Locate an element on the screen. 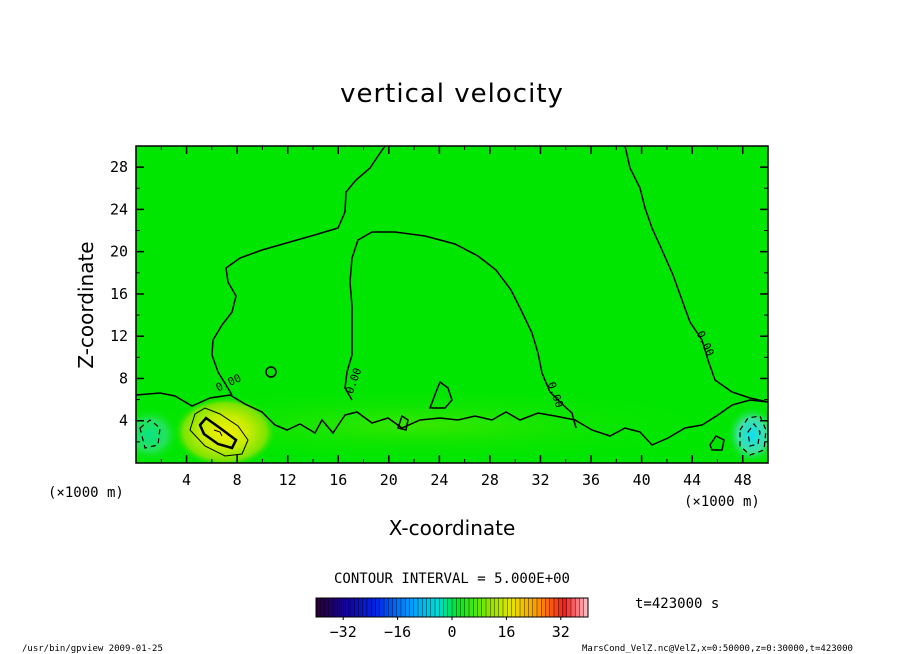 The width and height of the screenshot is (904, 654). updraft-core is located at coordinates (225, 429).